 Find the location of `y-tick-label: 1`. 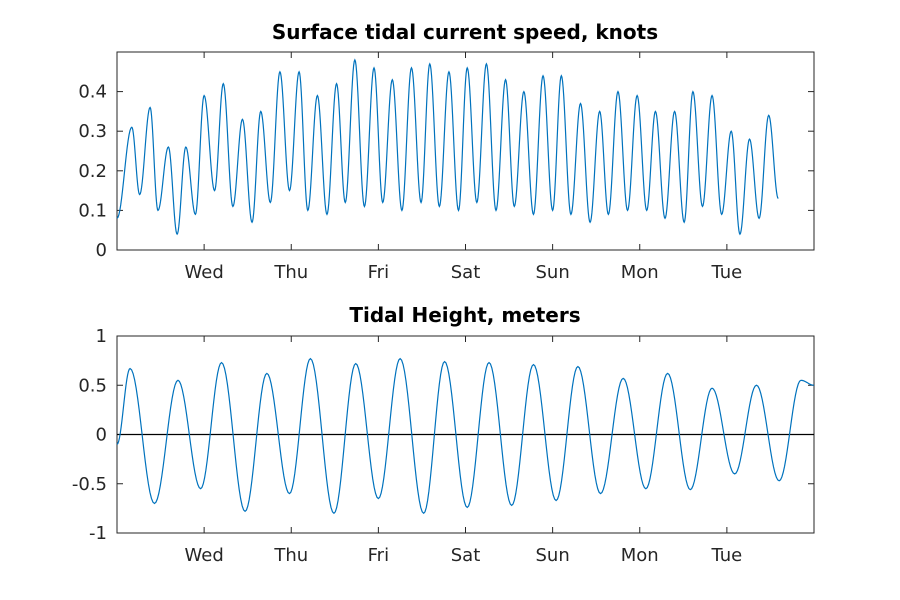

y-tick-label: 1 is located at coordinates (101, 336).